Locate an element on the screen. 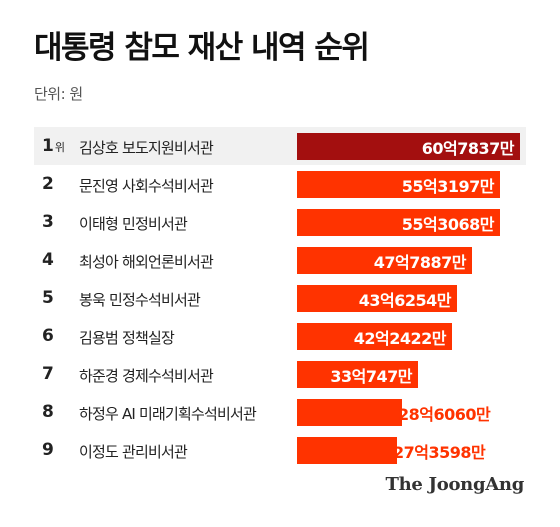 This screenshot has width=560, height=527. rank-label: 3 is located at coordinates (48, 222).